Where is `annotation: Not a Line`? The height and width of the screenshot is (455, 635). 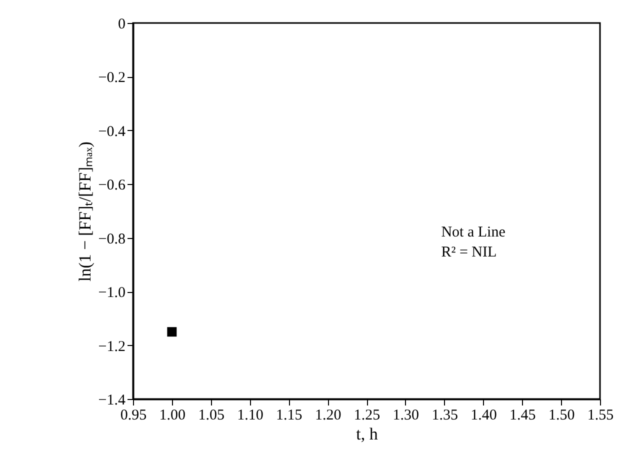 annotation: Not a Line is located at coordinates (473, 232).